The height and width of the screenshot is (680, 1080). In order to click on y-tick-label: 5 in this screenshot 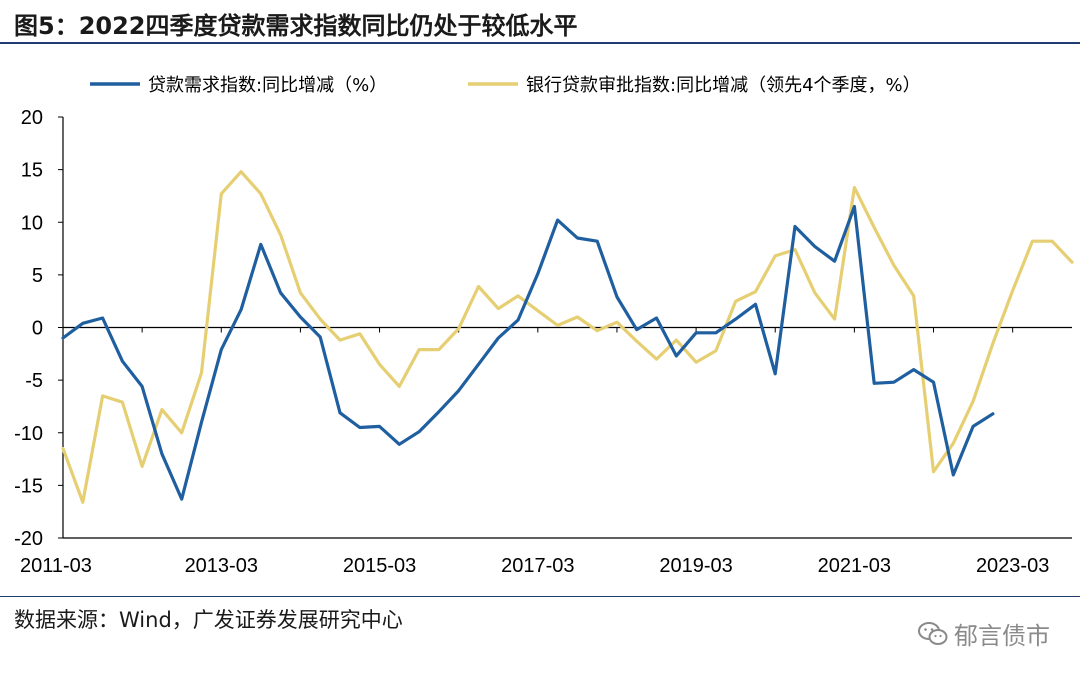, I will do `click(37, 276)`.